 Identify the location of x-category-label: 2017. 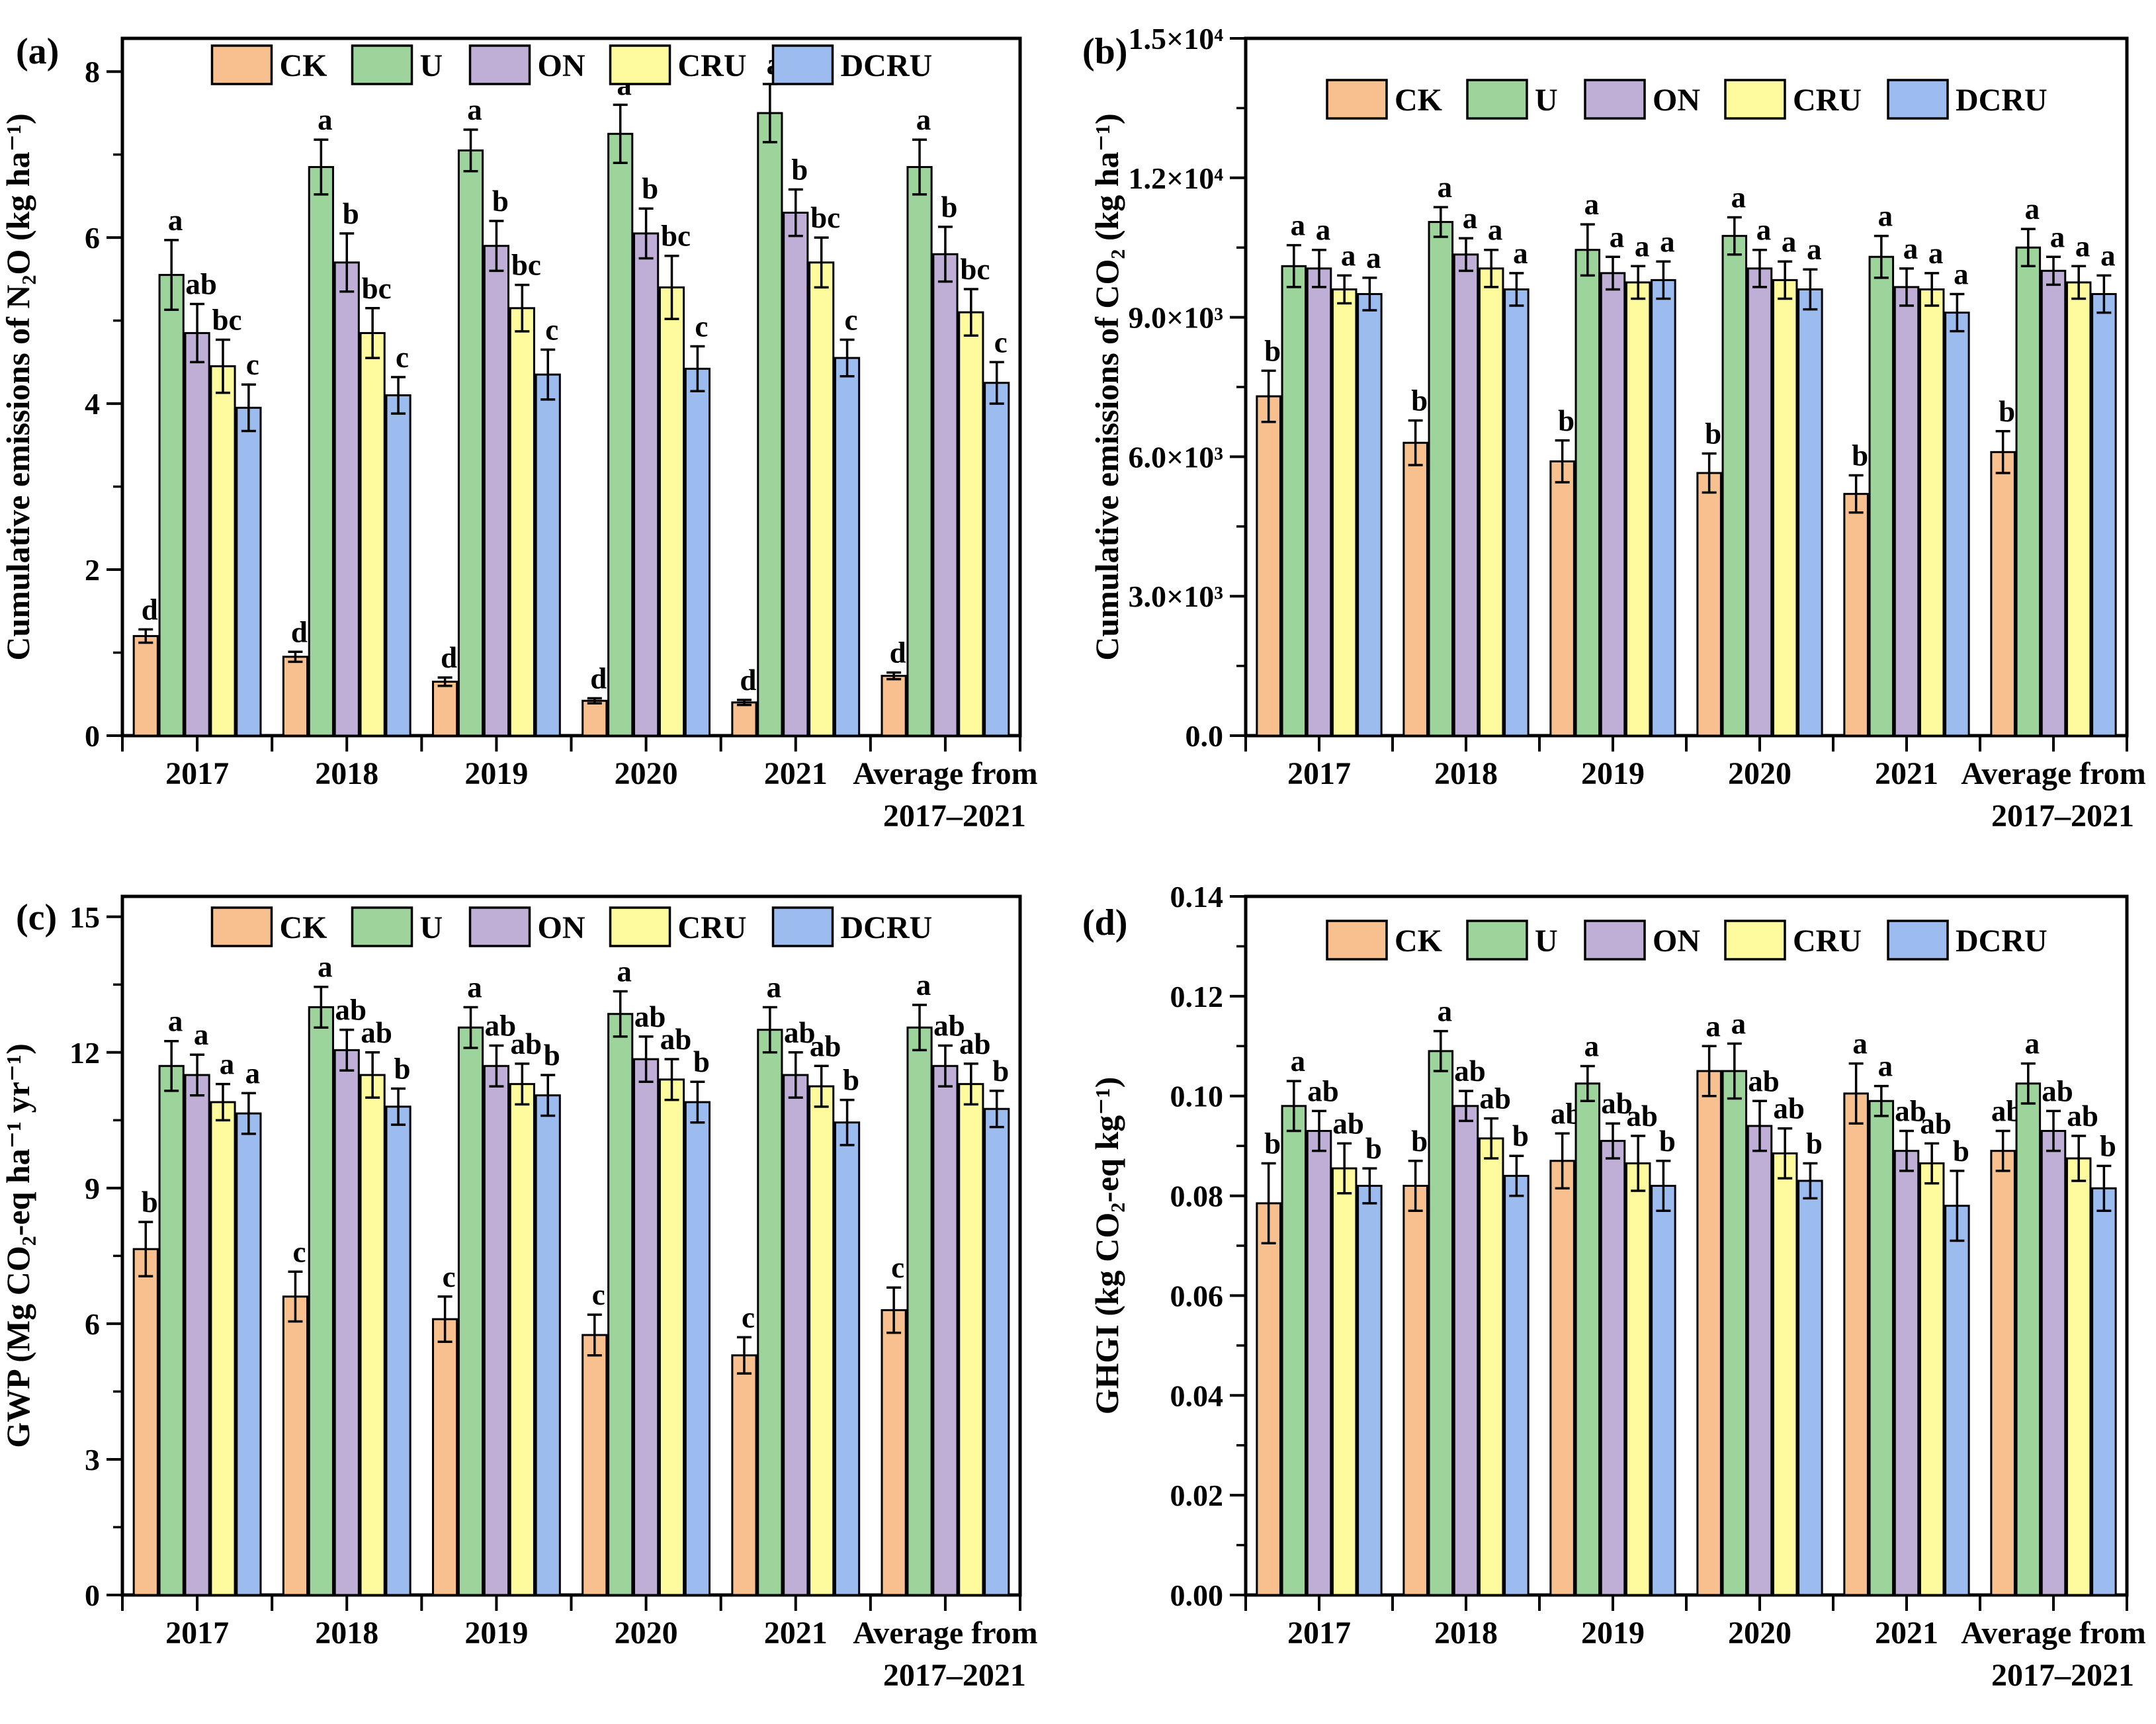
(1319, 773).